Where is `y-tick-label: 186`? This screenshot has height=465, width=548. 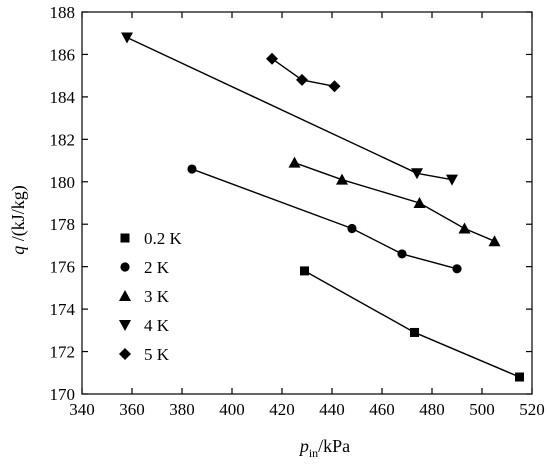
y-tick-label: 186 is located at coordinates (63, 54).